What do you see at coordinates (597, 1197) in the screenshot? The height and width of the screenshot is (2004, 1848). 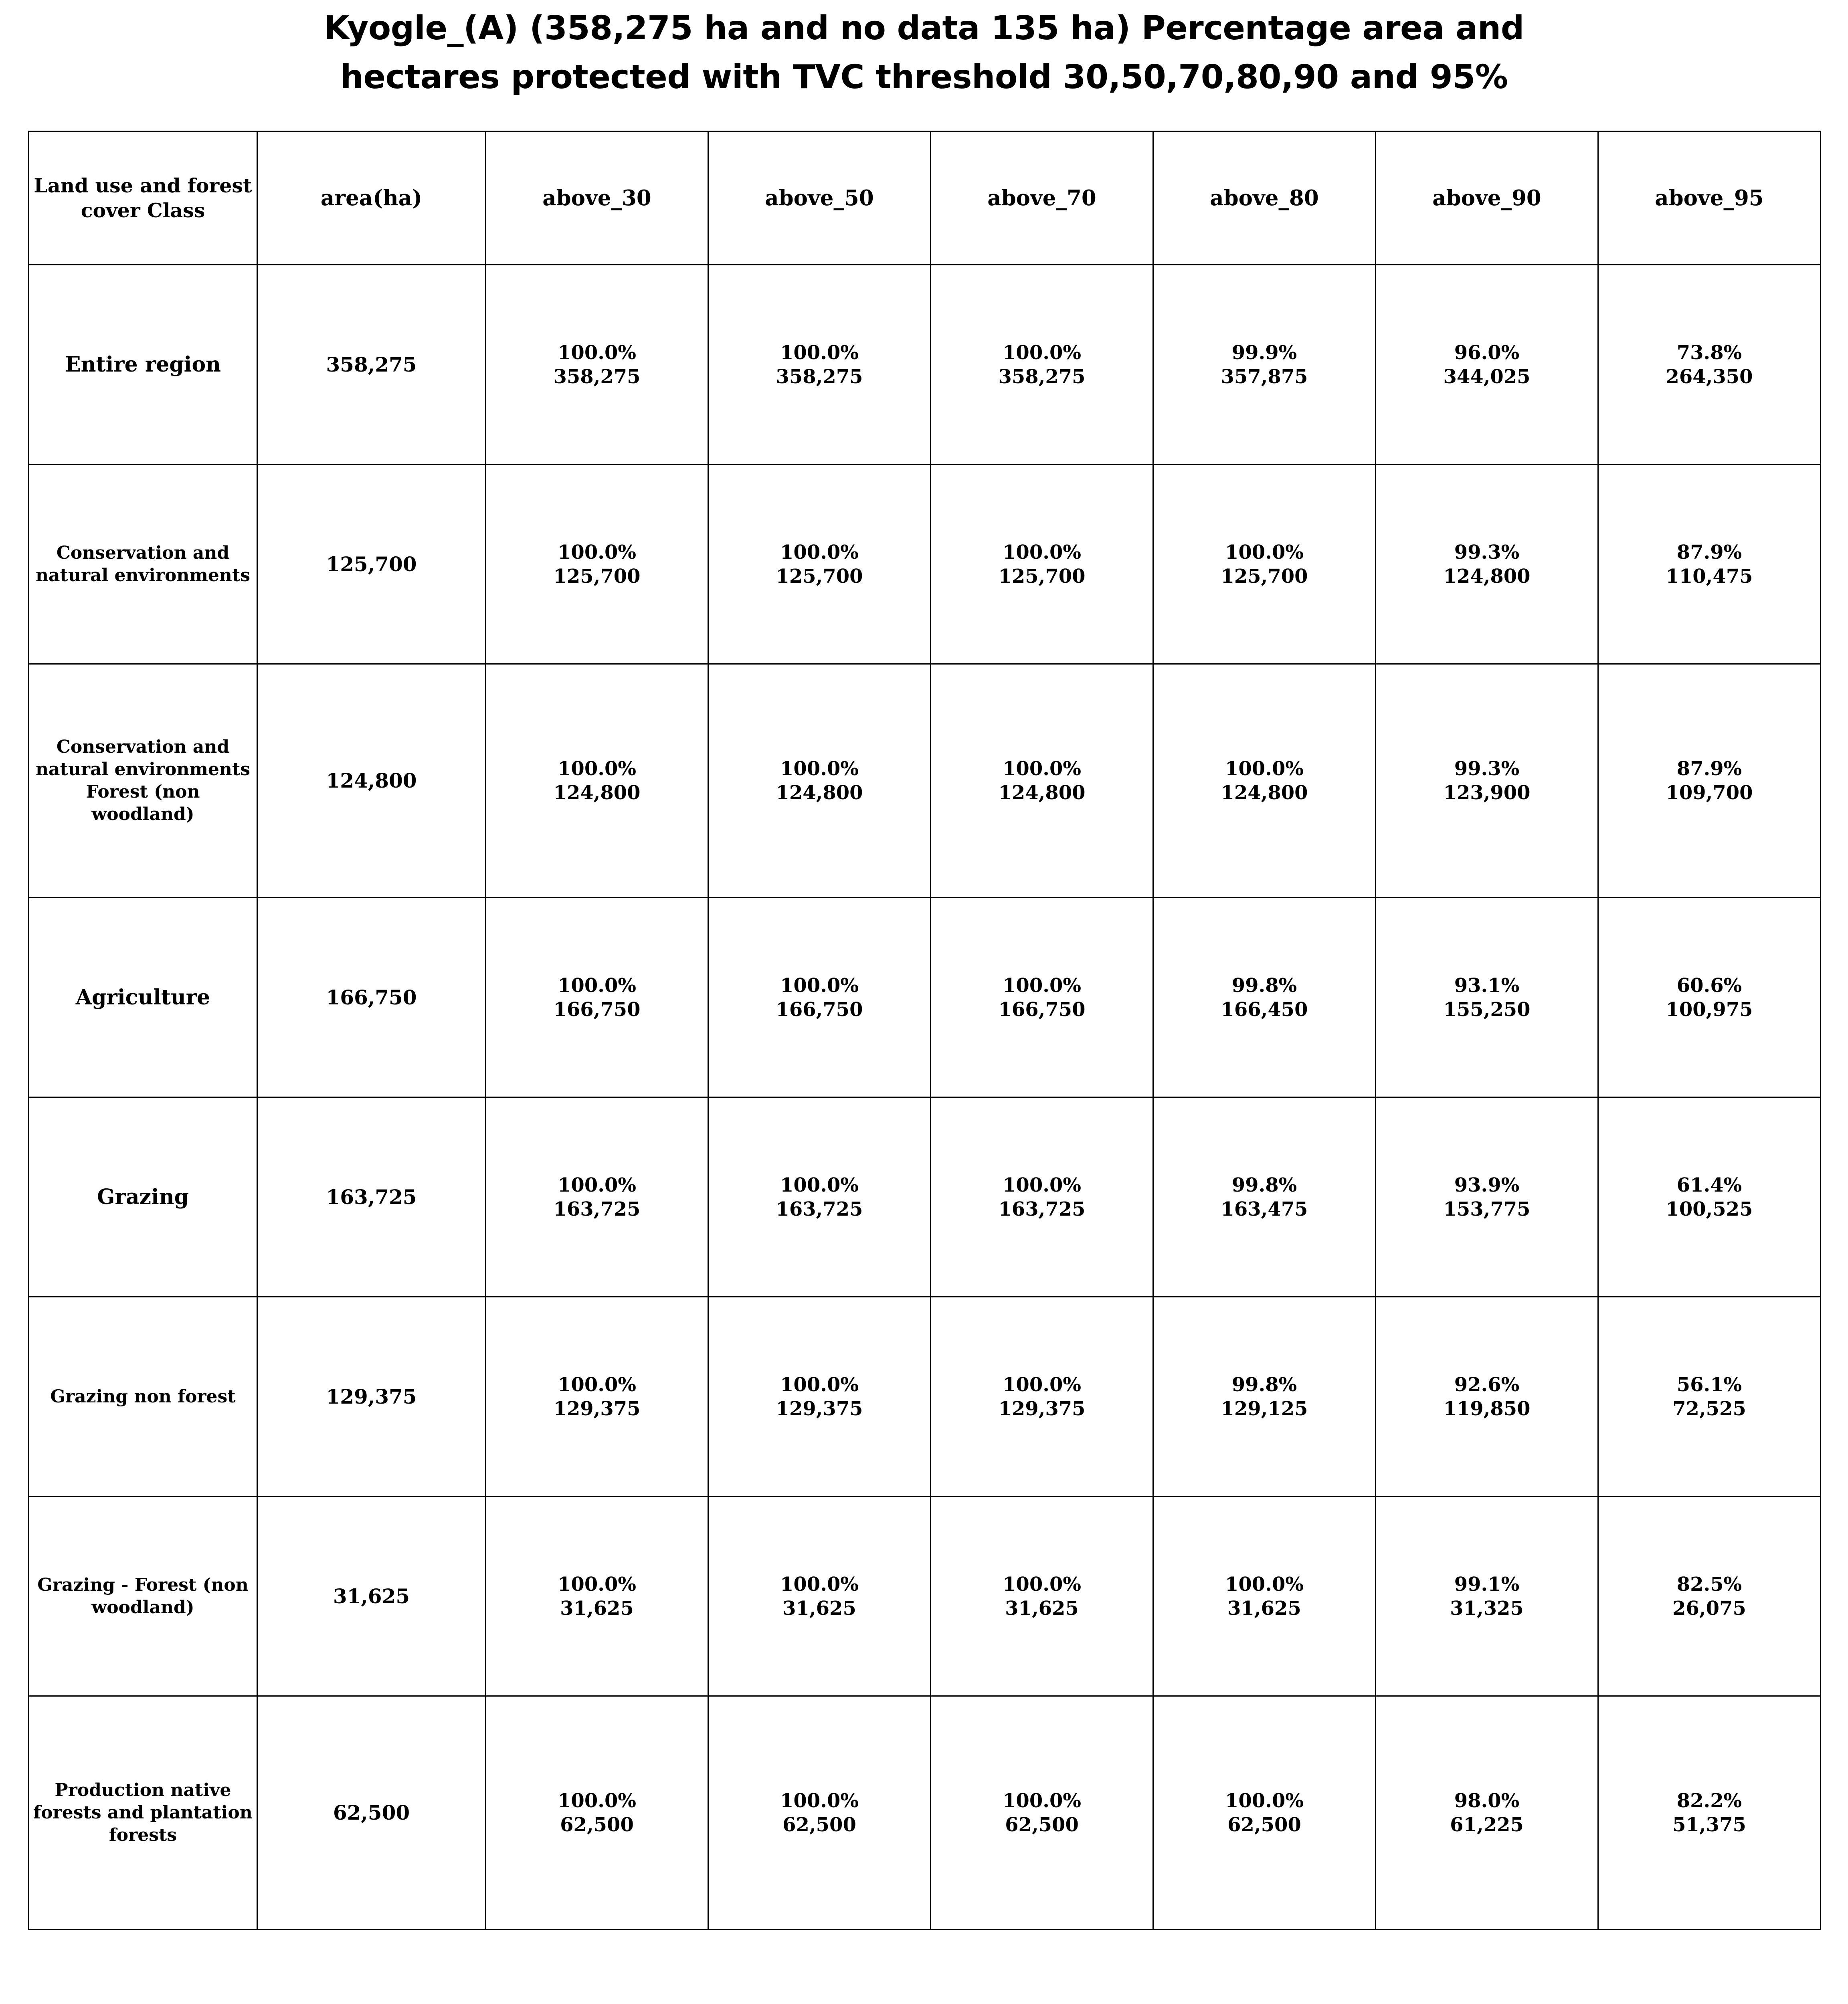 I see `cell-above-30: 100.0% 163,725` at bounding box center [597, 1197].